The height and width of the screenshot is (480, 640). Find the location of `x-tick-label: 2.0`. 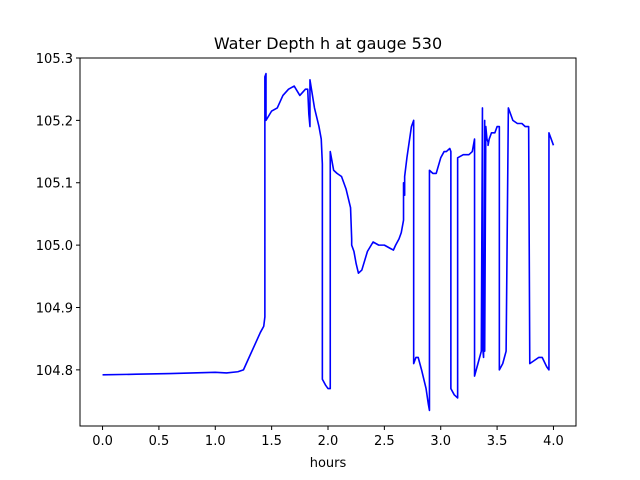

x-tick-label: 2.0 is located at coordinates (328, 441).